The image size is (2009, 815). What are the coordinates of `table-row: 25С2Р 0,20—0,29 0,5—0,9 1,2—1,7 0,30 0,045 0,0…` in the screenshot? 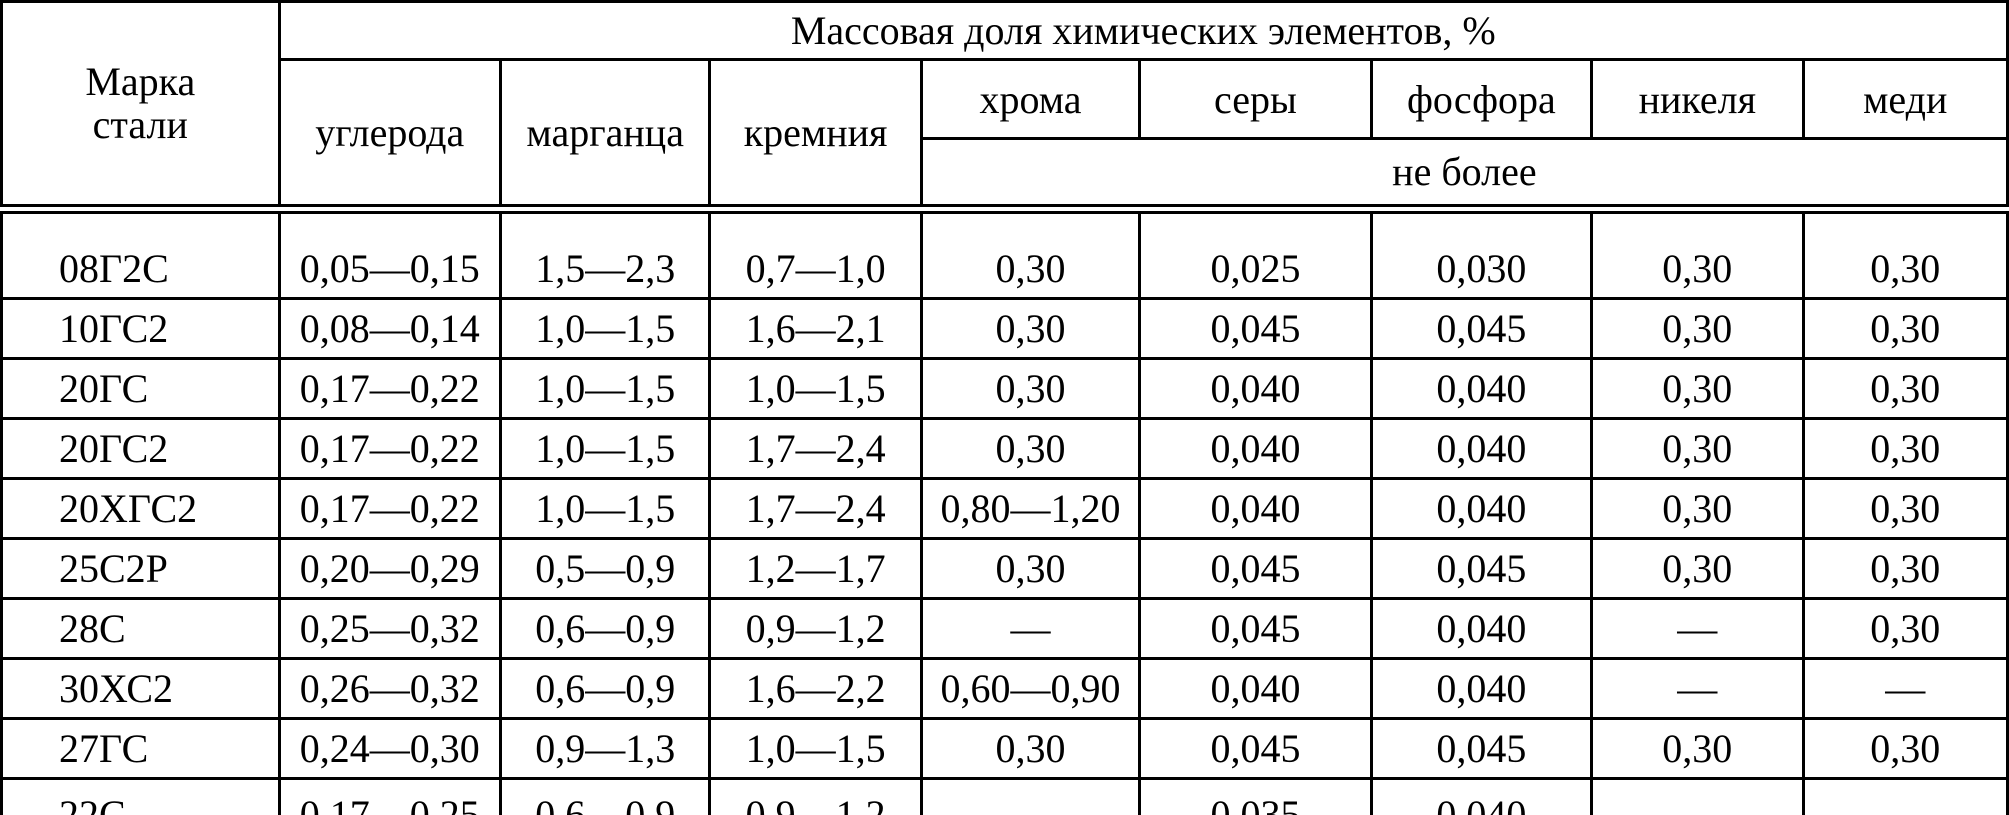 It's located at (1004, 568).